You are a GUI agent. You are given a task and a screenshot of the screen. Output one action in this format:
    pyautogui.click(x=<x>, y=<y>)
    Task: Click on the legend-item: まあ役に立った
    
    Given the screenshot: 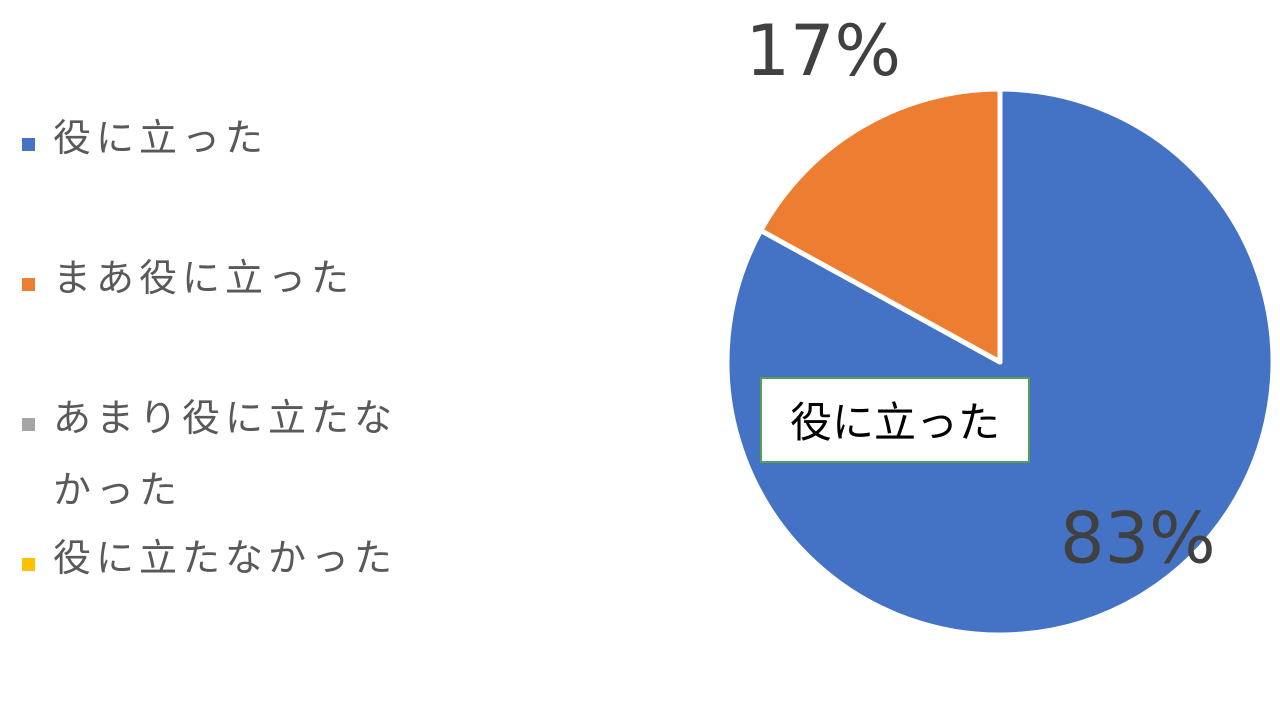 What is the action you would take?
    pyautogui.click(x=227, y=285)
    